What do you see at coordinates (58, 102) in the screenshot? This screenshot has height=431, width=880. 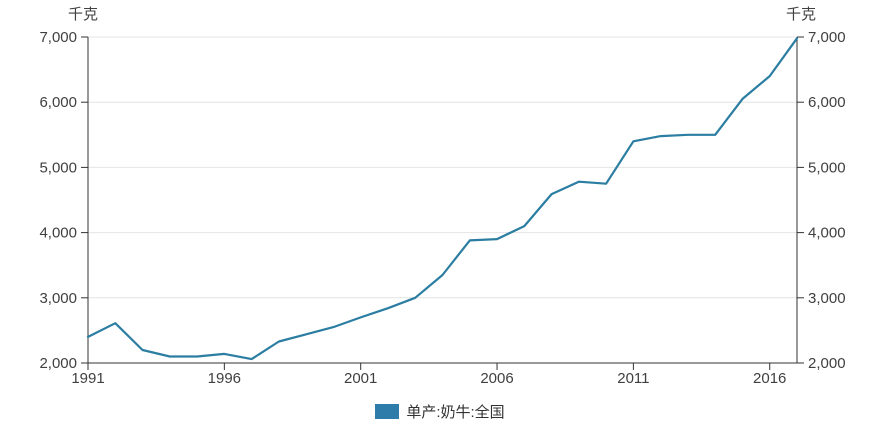 I see `y-tick-label-left: 6,000` at bounding box center [58, 102].